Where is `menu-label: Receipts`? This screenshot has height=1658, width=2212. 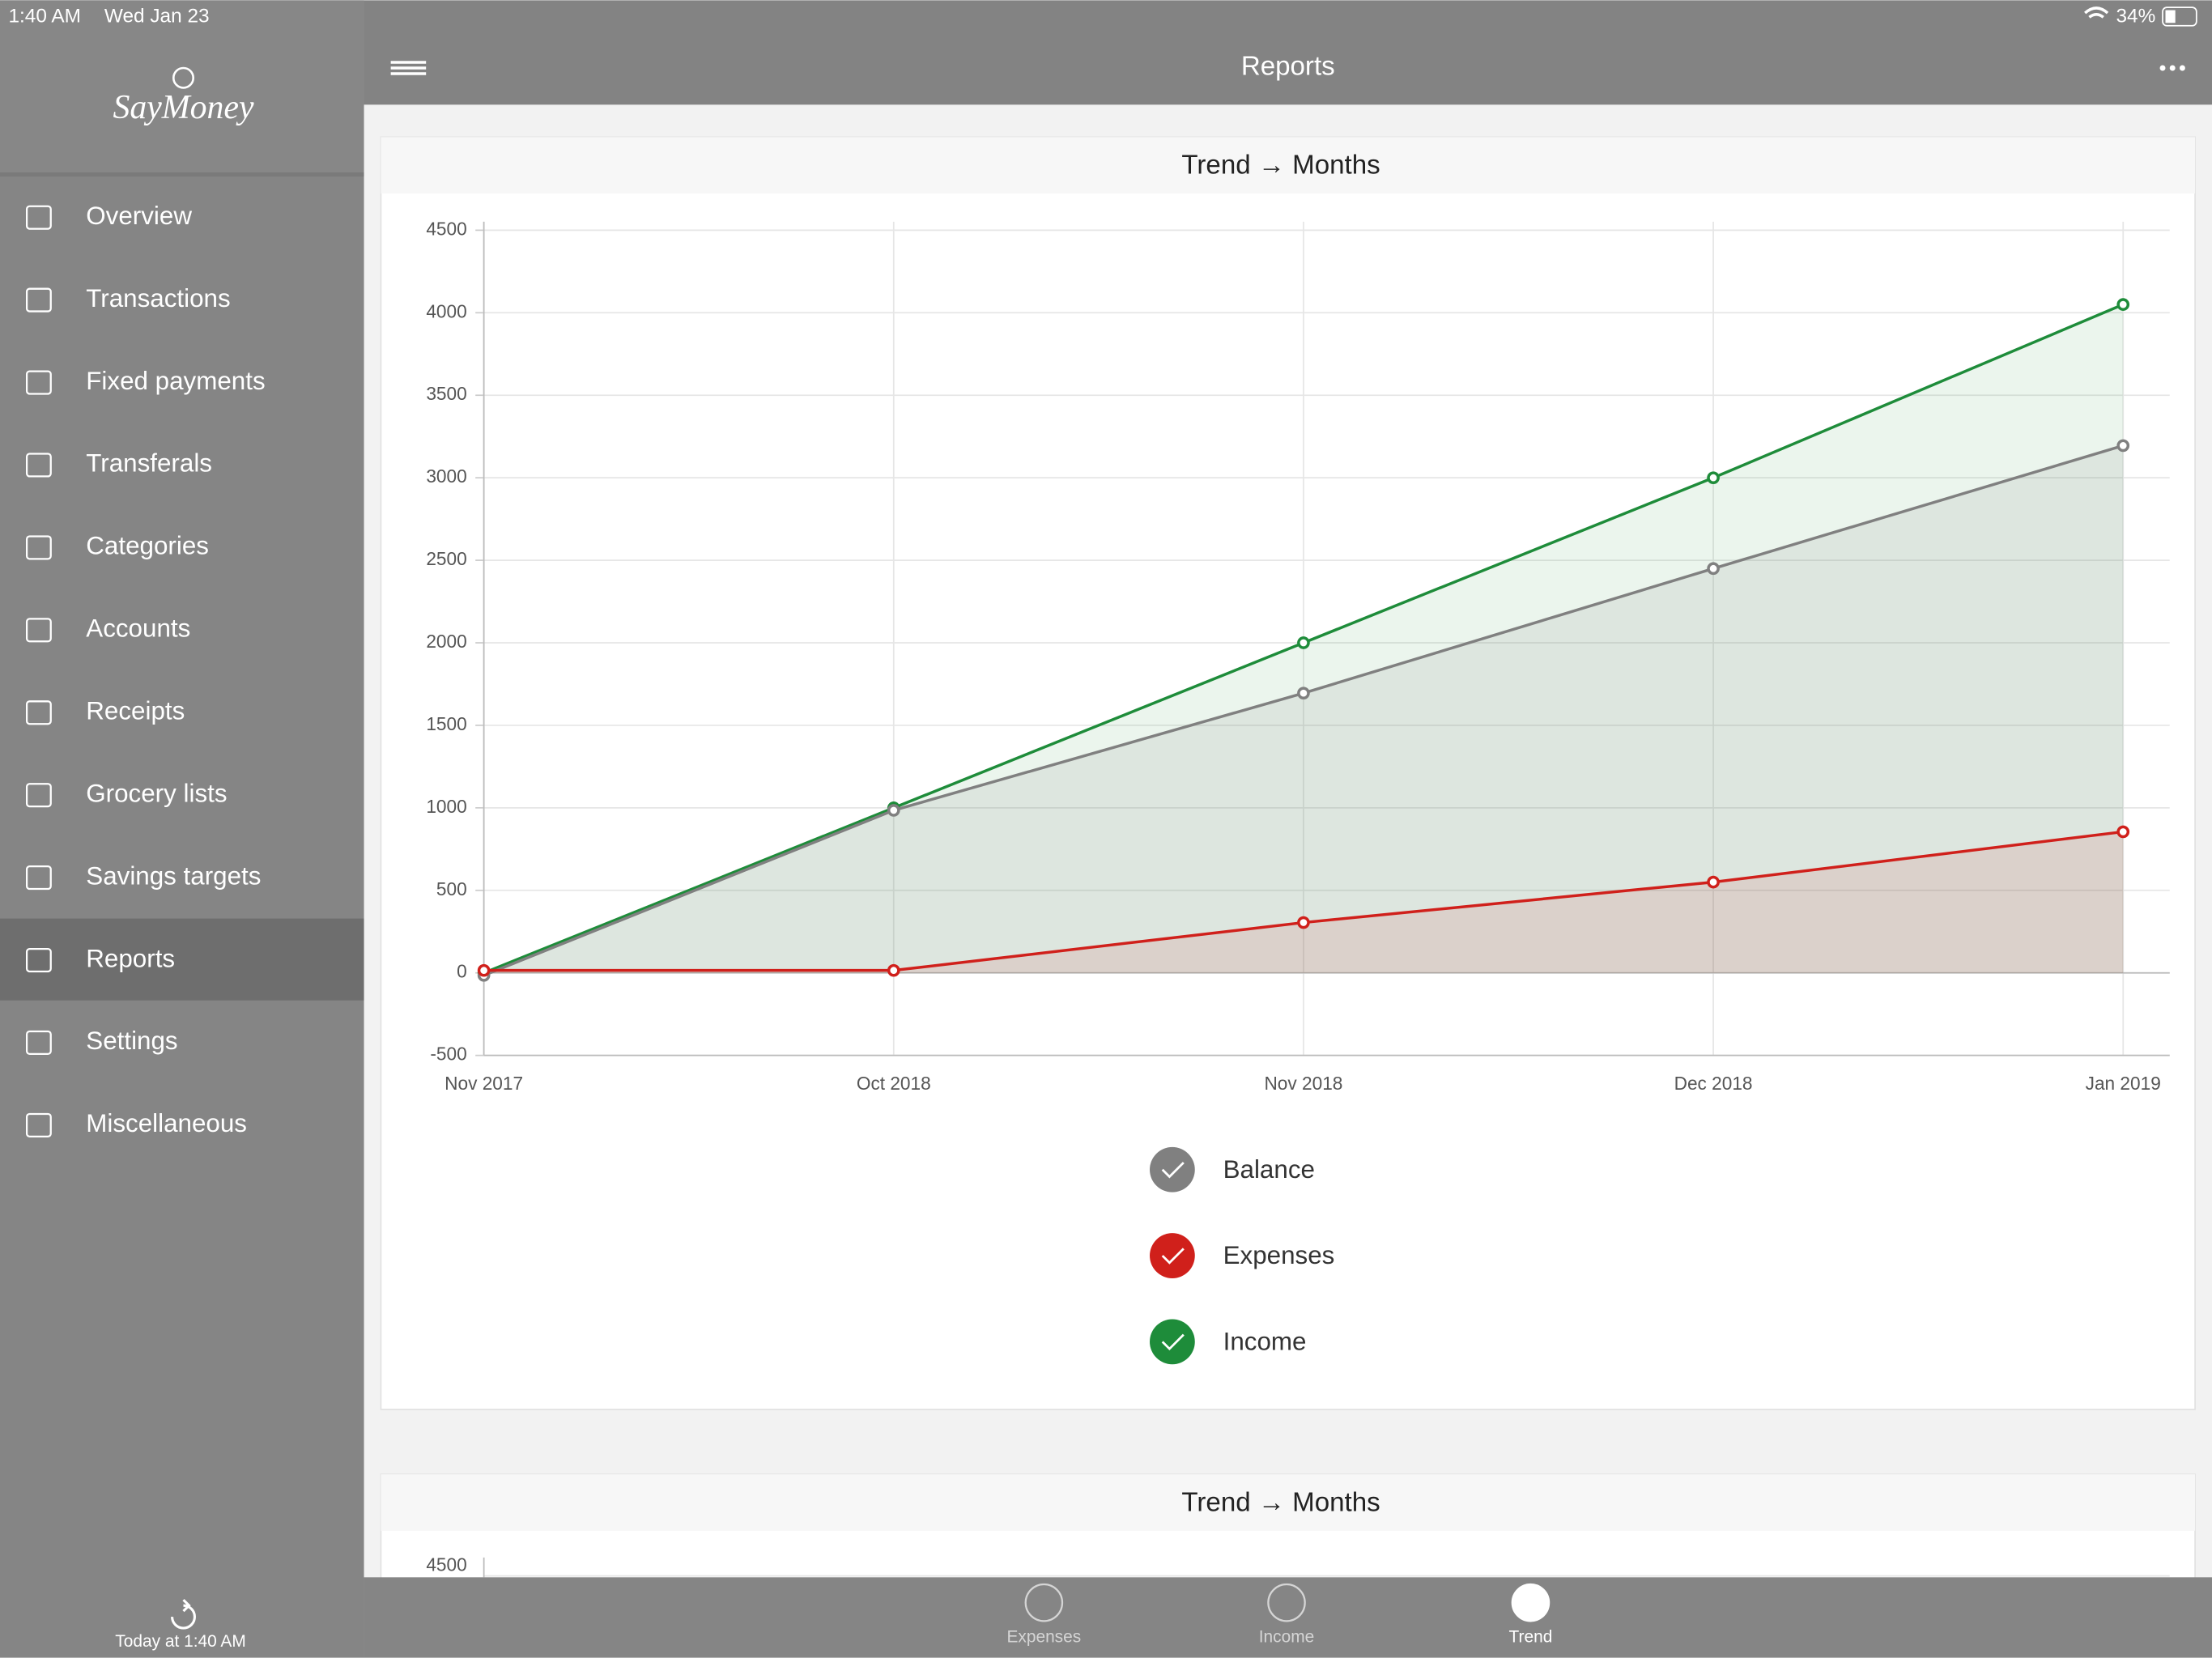 menu-label: Receipts is located at coordinates (136, 711).